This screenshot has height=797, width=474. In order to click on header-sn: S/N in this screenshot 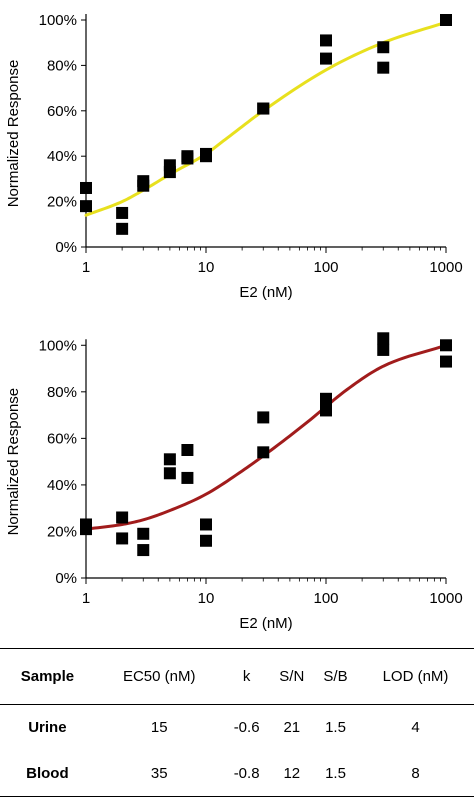, I will do `click(292, 676)`.